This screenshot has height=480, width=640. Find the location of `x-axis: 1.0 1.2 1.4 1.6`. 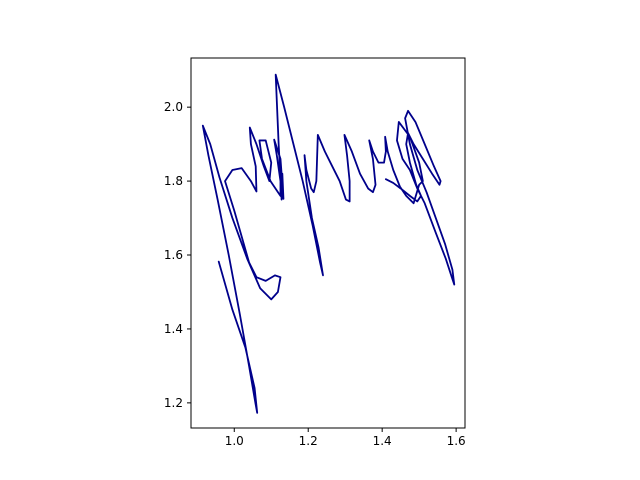

x-axis: 1.0 1.2 1.4 1.6 is located at coordinates (345, 438).